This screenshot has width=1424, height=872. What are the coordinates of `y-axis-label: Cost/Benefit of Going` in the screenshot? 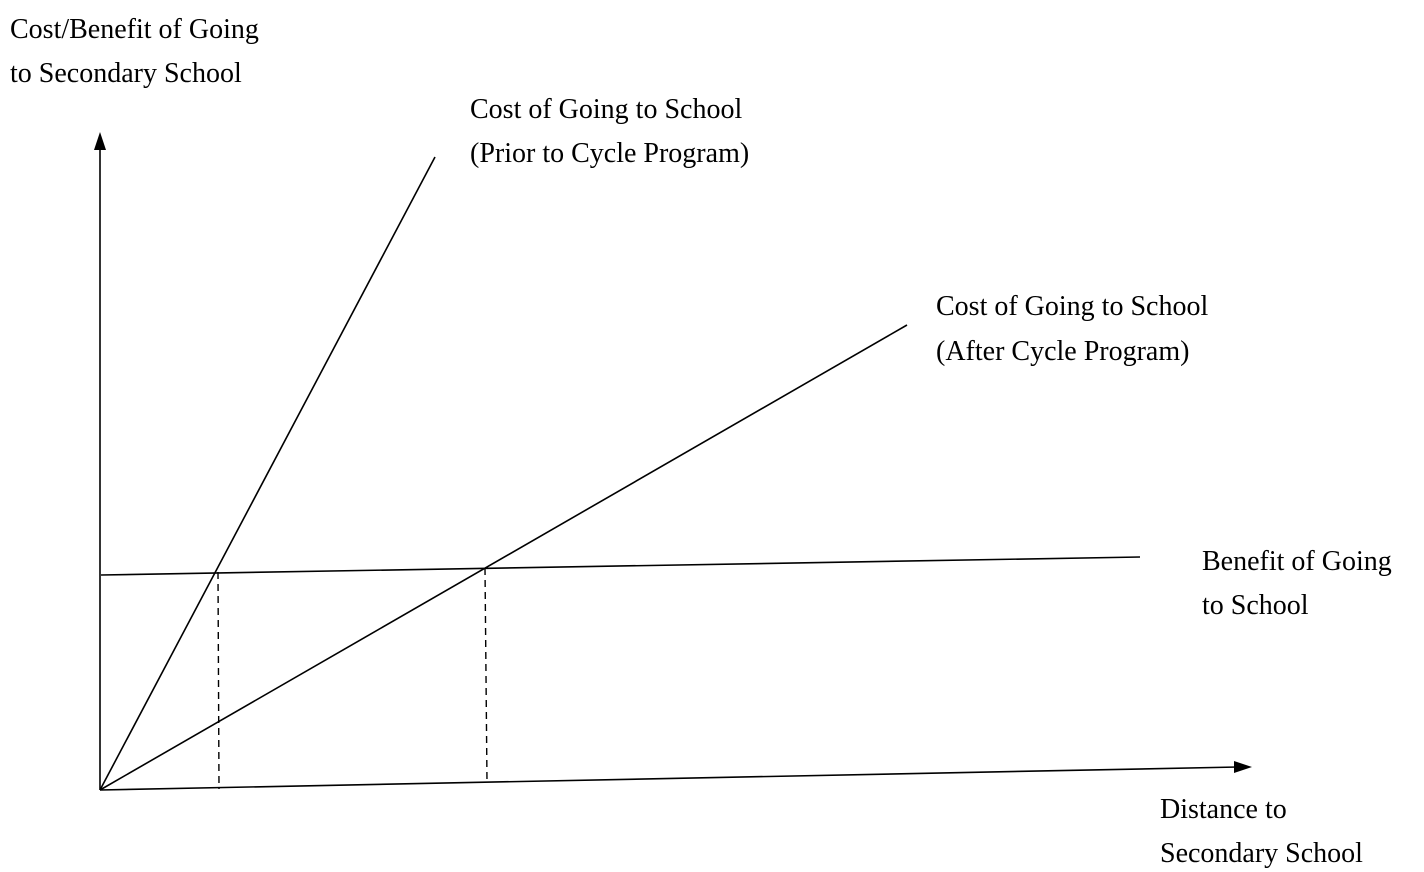 It's located at (134, 29).